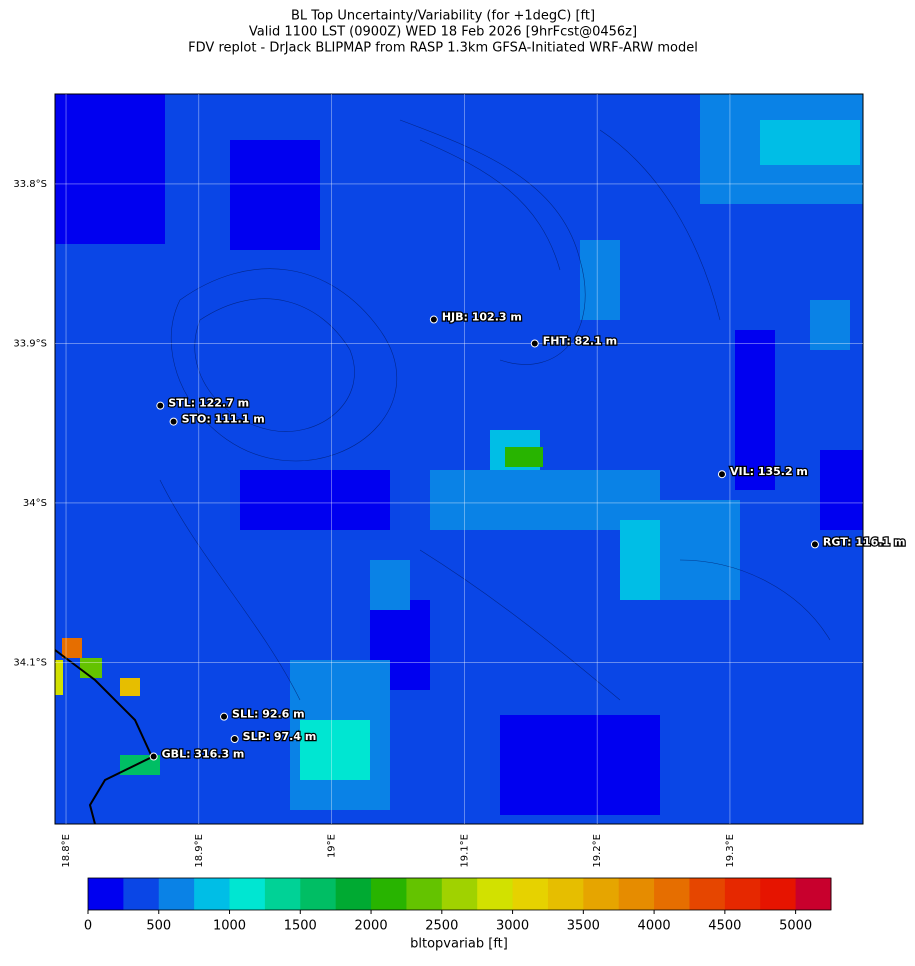 This screenshot has height=966, width=915. Describe the element at coordinates (580, 340) in the screenshot. I see `station-label: FHT: 82.1 m` at that location.